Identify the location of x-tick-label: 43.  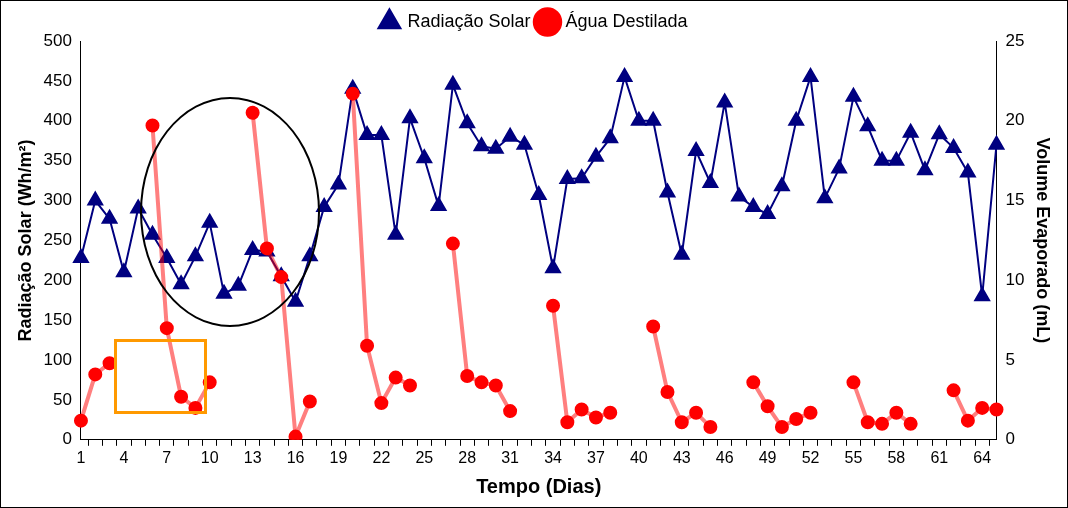
(681, 457).